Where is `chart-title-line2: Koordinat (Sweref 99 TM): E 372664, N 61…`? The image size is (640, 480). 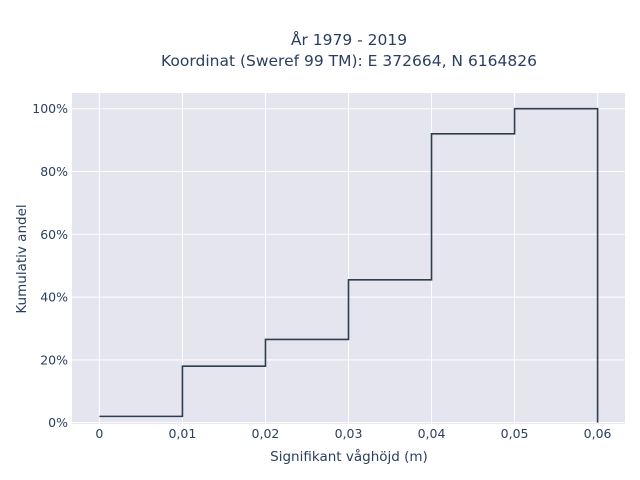 chart-title-line2: Koordinat (Sweref 99 TM): E 372664, N 61… is located at coordinates (349, 61).